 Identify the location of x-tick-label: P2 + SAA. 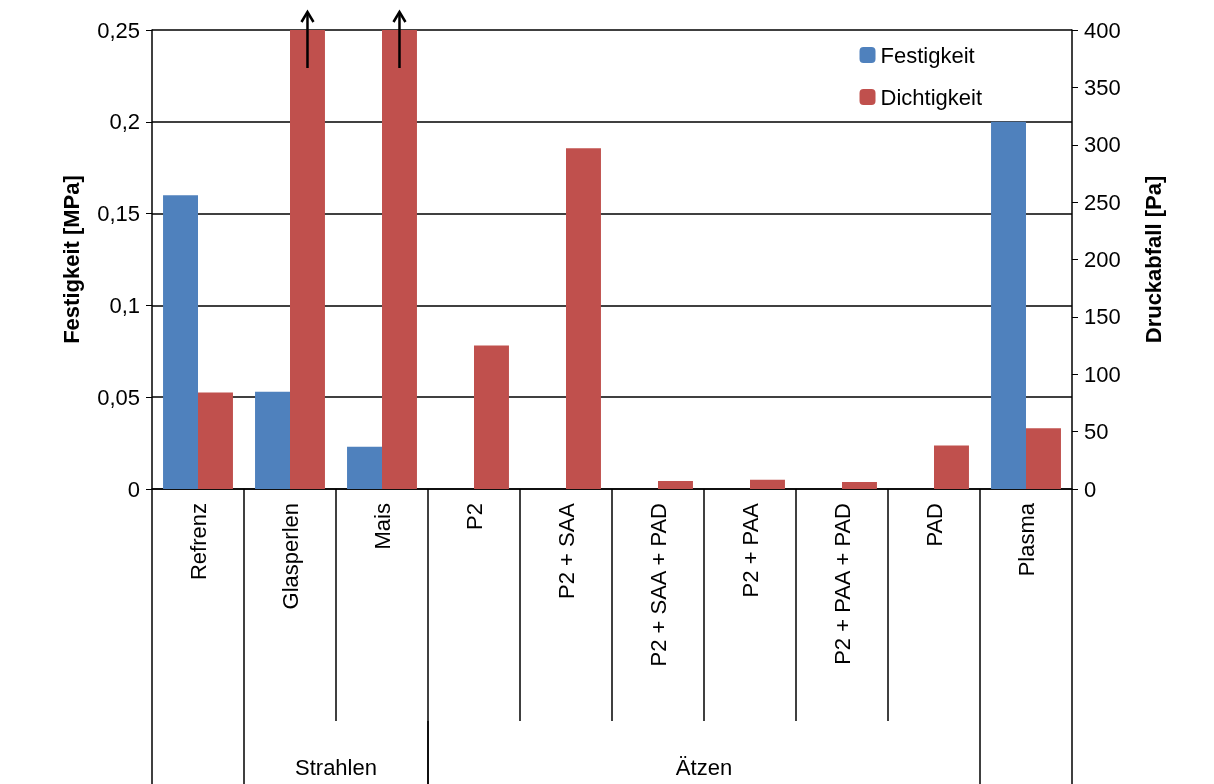
(566, 551).